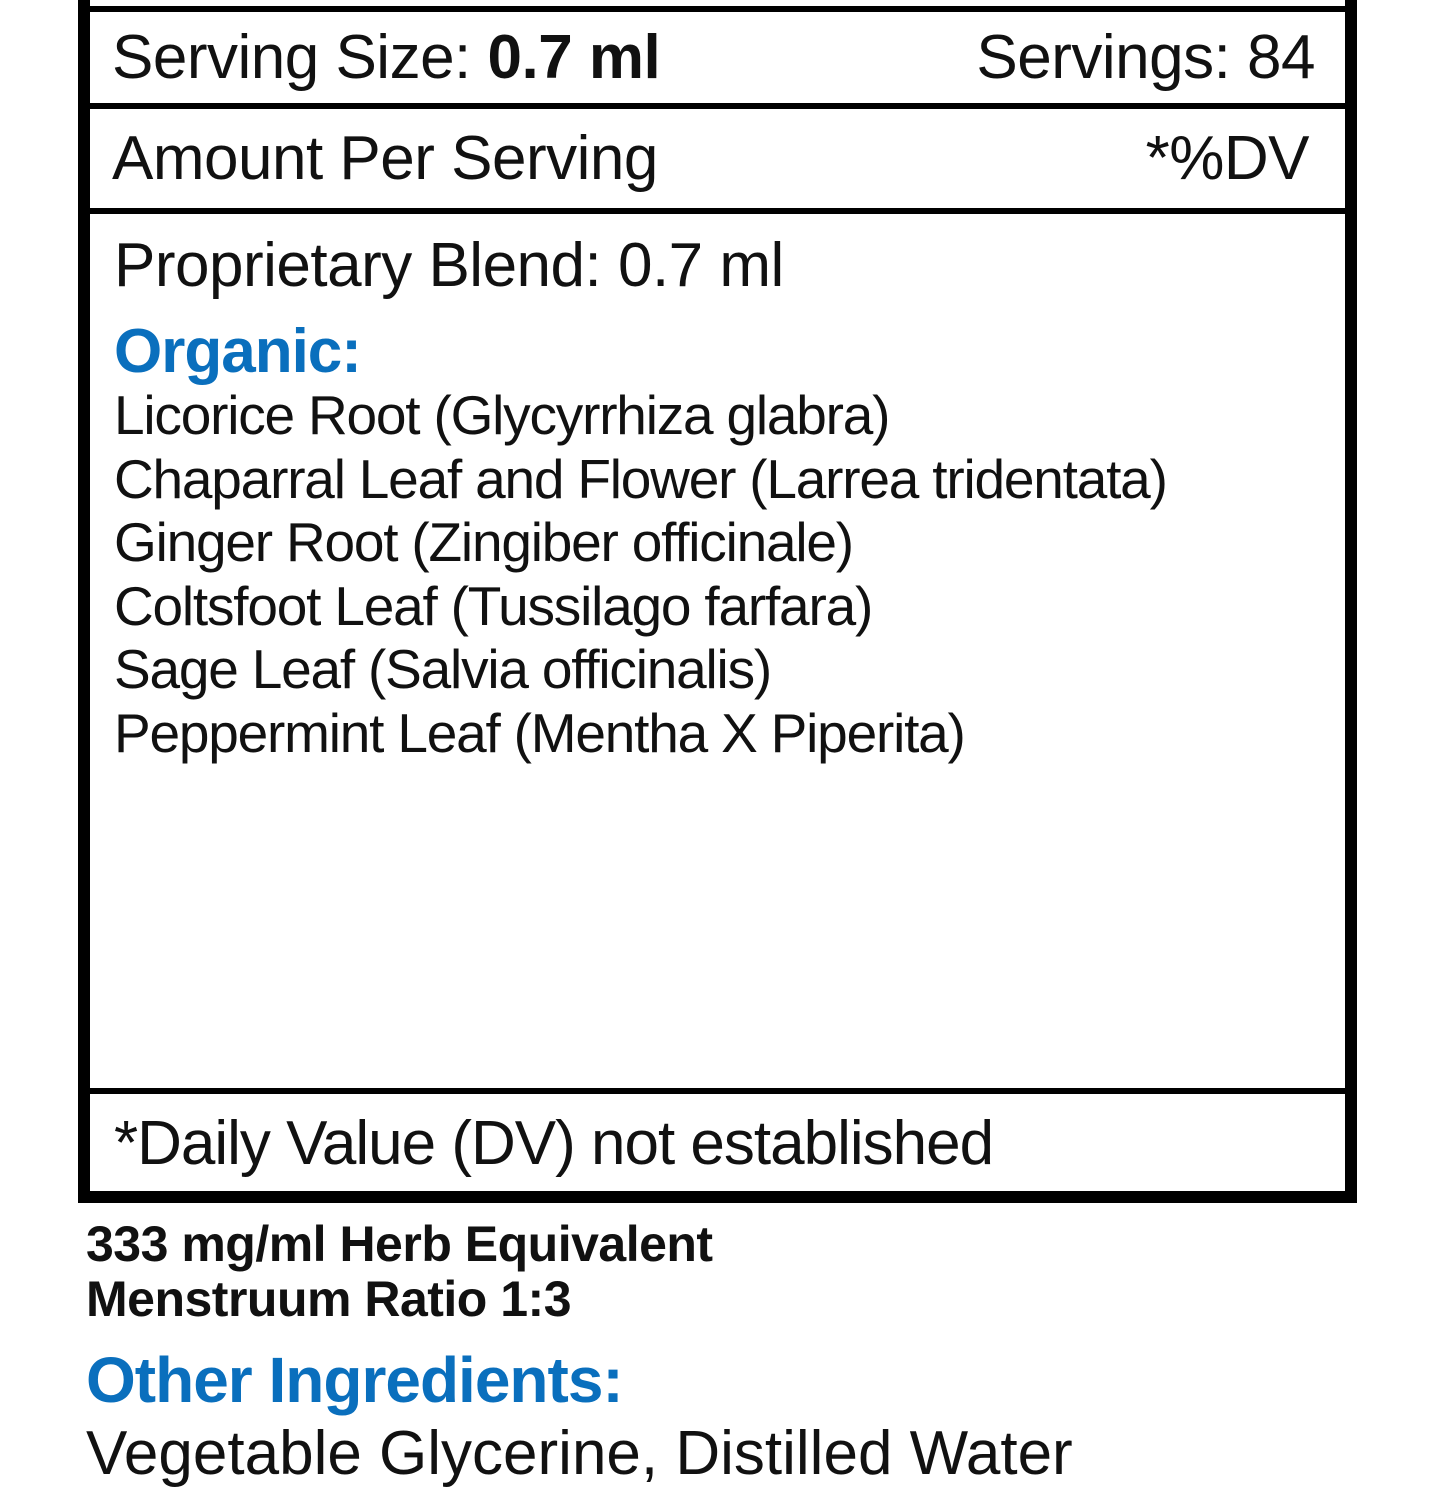  Describe the element at coordinates (484, 542) in the screenshot. I see `ingredient-item: Ginger Root (Zingiber officinale)` at that location.